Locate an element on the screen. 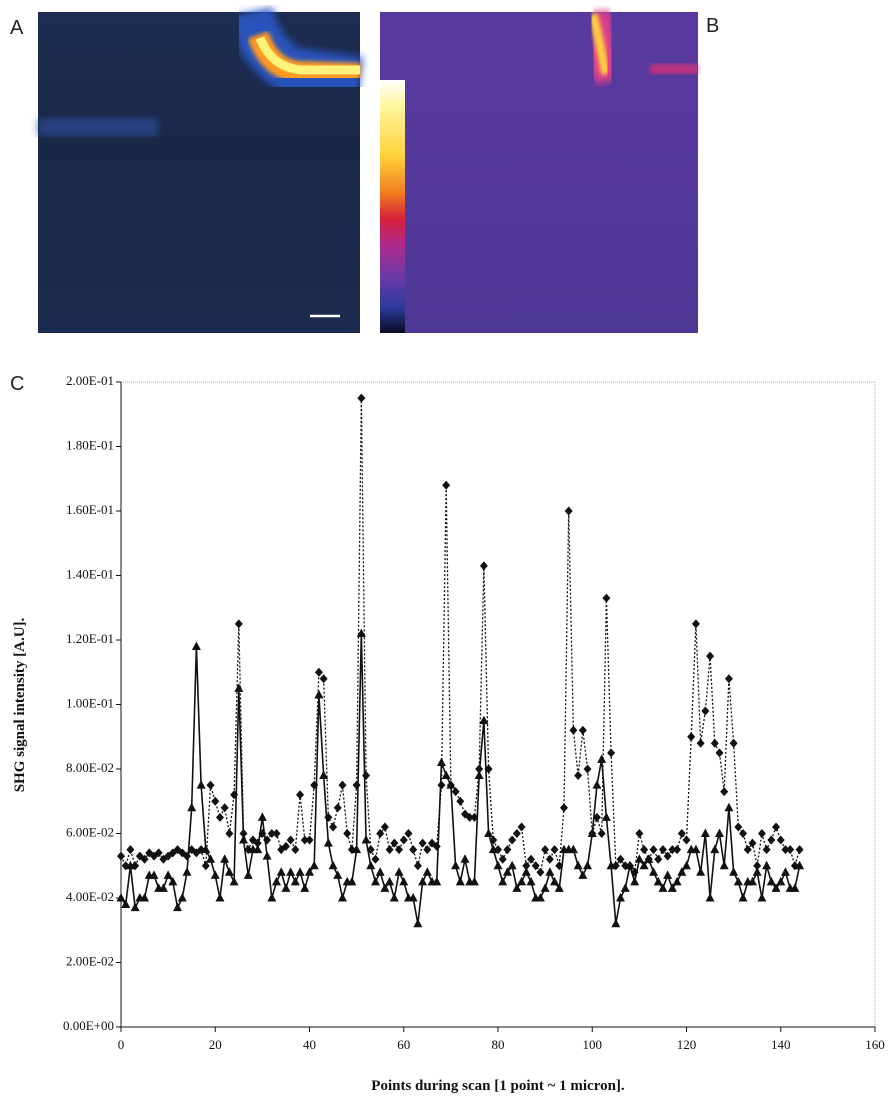  y-tick-label: 2.00E-01 is located at coordinates (90, 380).